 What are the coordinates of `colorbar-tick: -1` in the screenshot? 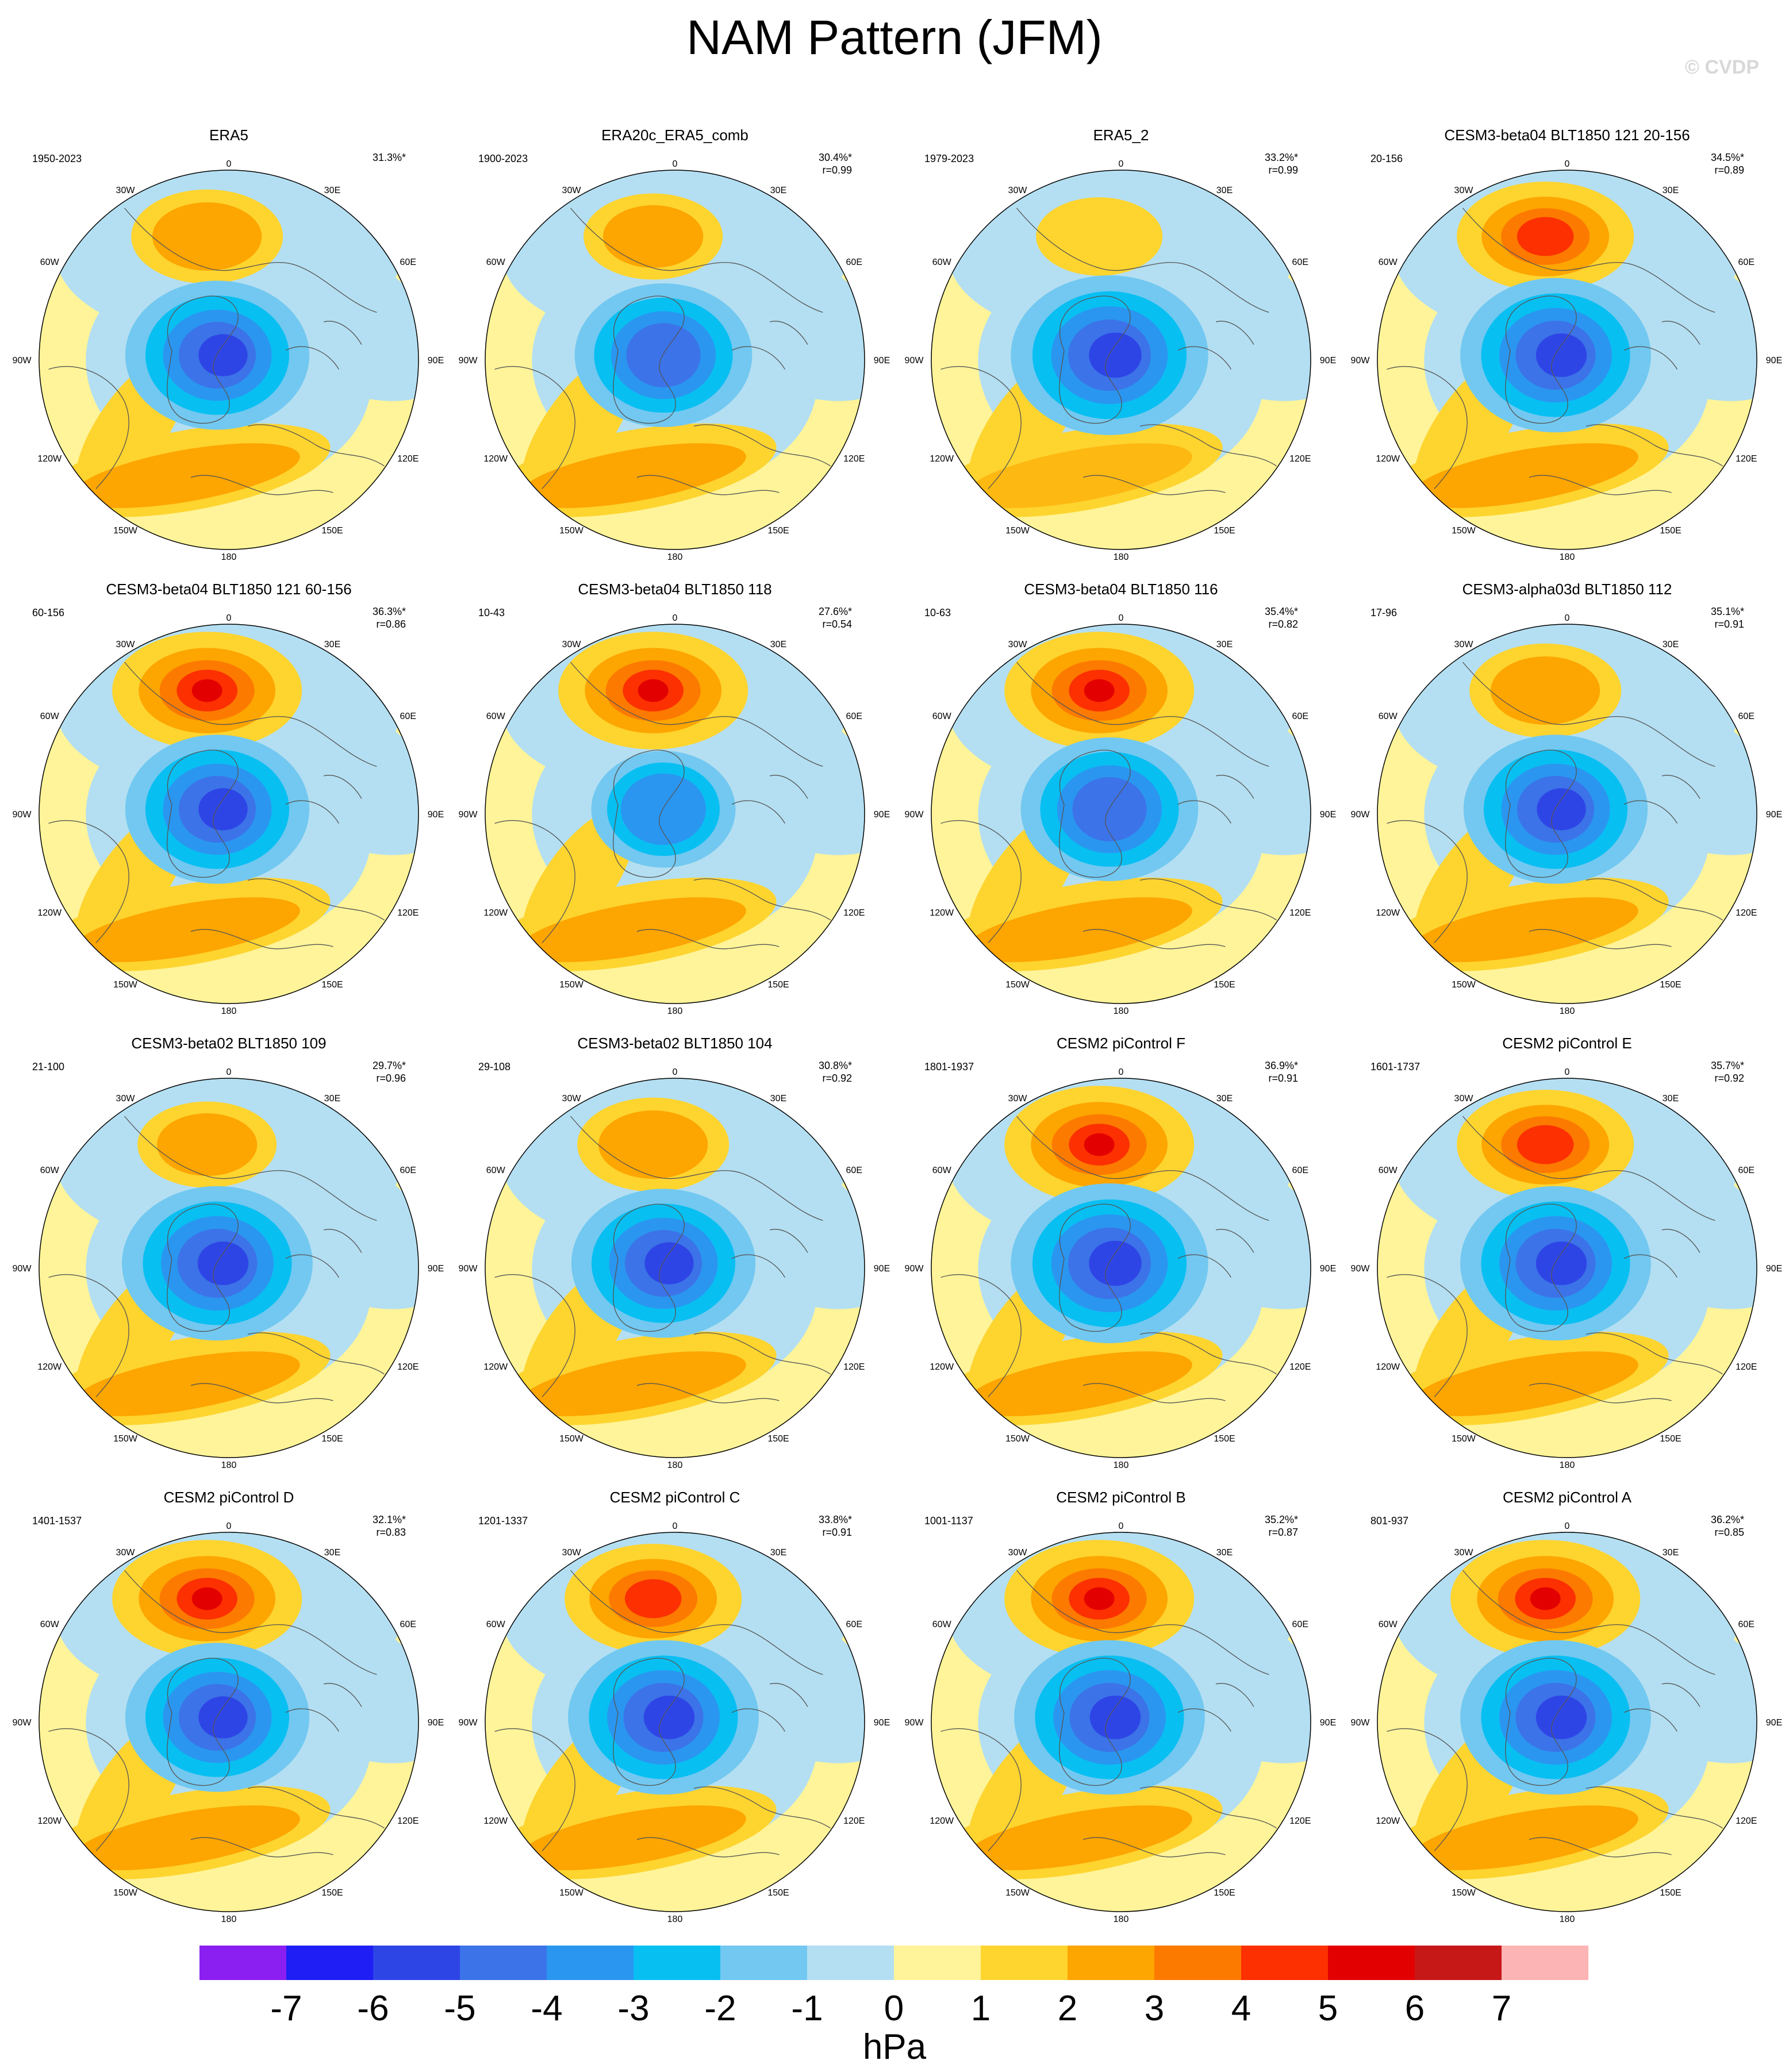 It's located at (807, 2008).